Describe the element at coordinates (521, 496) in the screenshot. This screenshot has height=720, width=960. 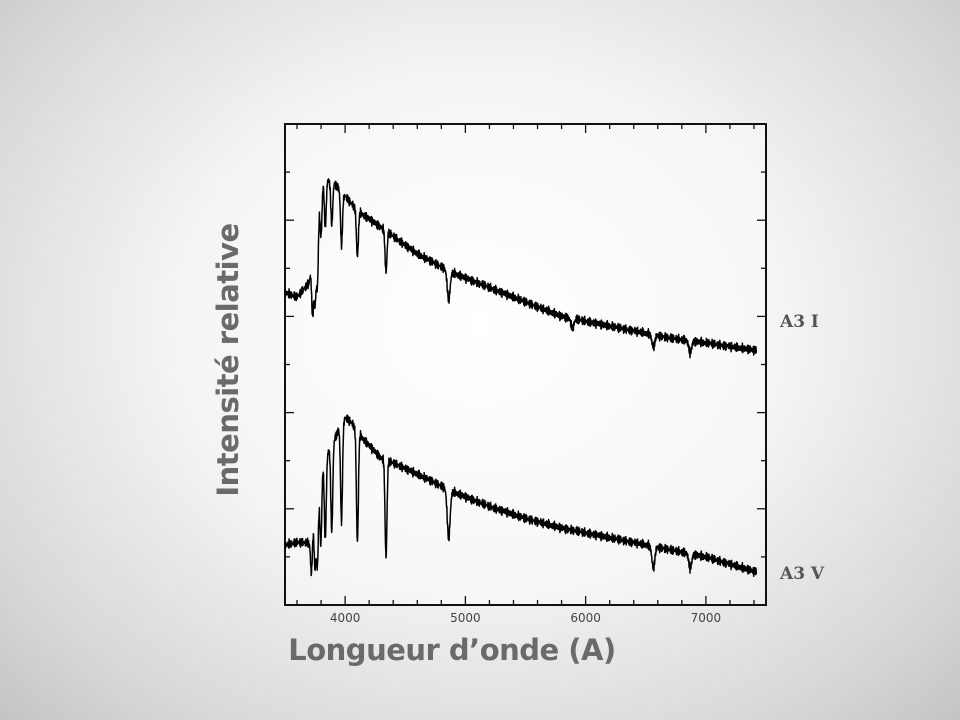
I see `spectrum-line-a3-v` at that location.